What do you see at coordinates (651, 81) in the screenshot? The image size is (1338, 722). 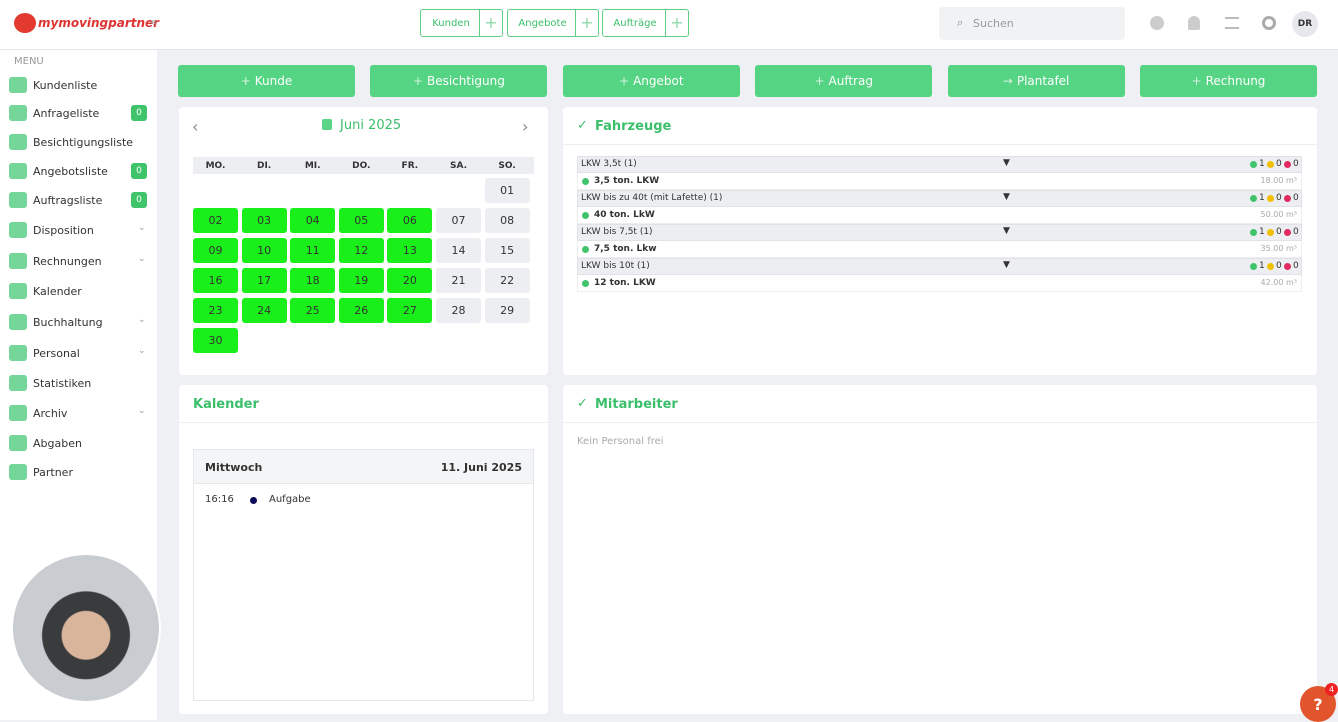 I see `action-button: + Angebot` at bounding box center [651, 81].